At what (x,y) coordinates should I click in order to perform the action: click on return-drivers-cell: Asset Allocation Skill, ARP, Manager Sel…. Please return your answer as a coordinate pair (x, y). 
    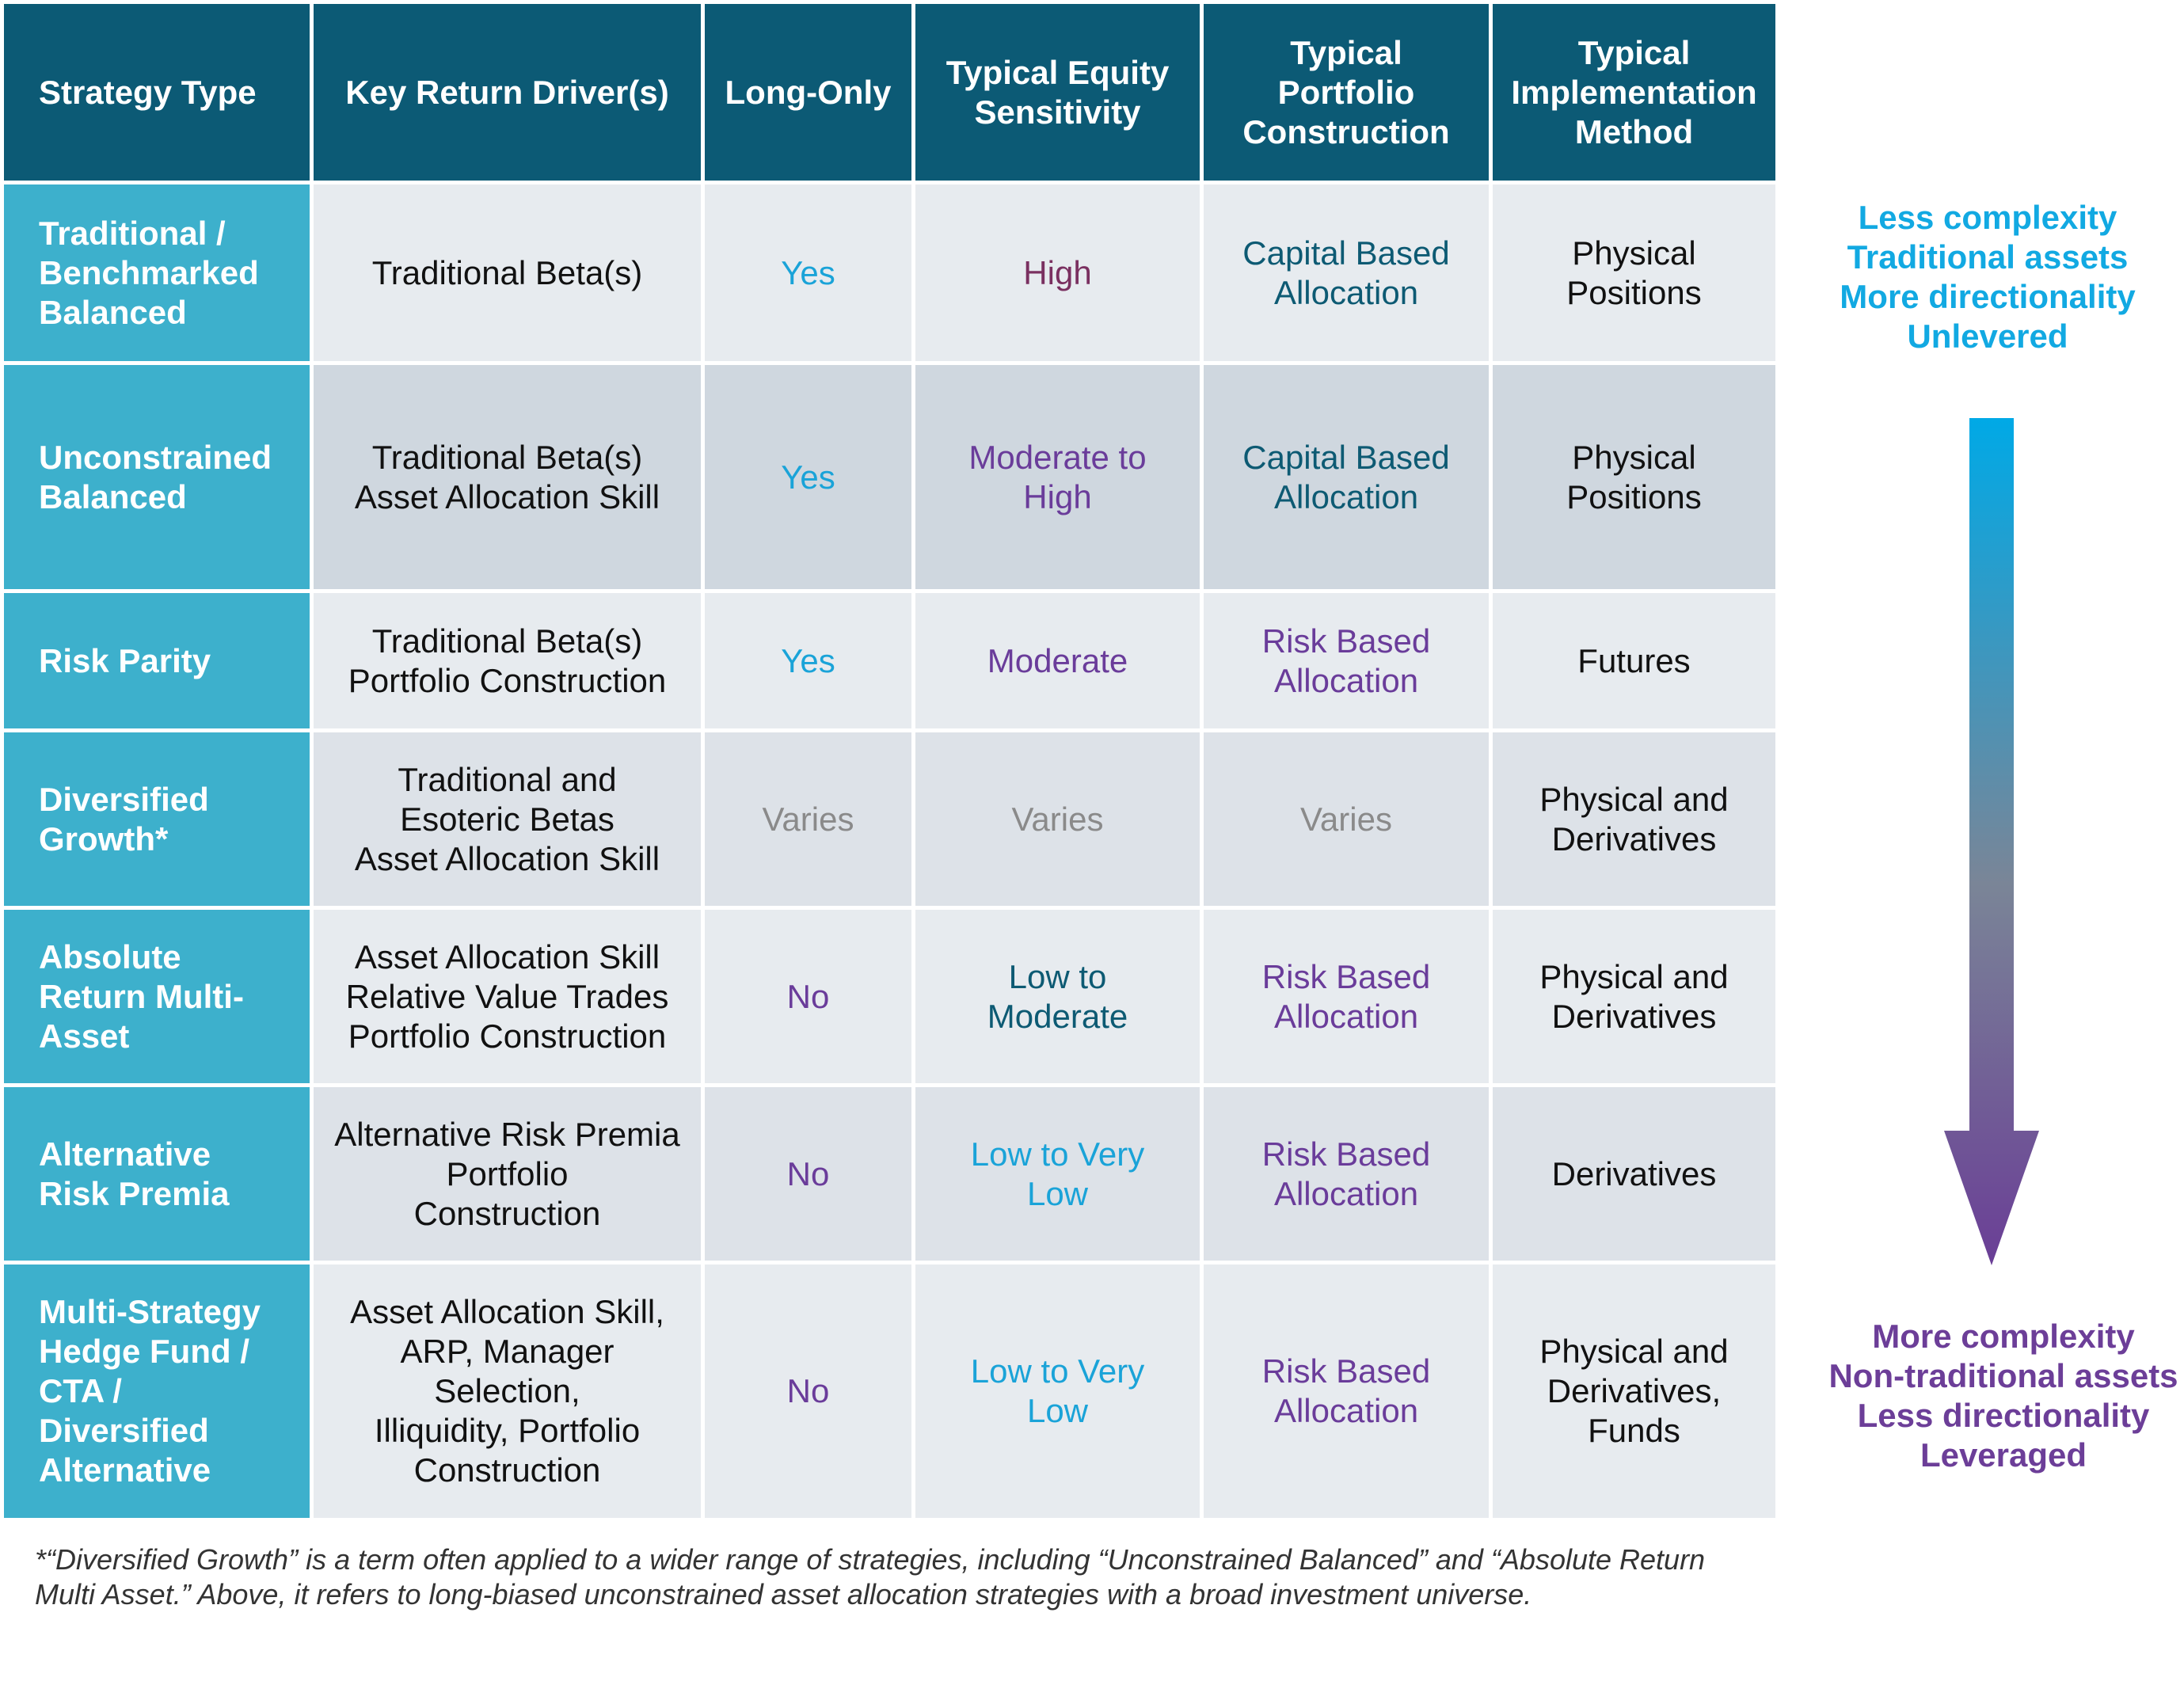
    Looking at the image, I should click on (508, 1391).